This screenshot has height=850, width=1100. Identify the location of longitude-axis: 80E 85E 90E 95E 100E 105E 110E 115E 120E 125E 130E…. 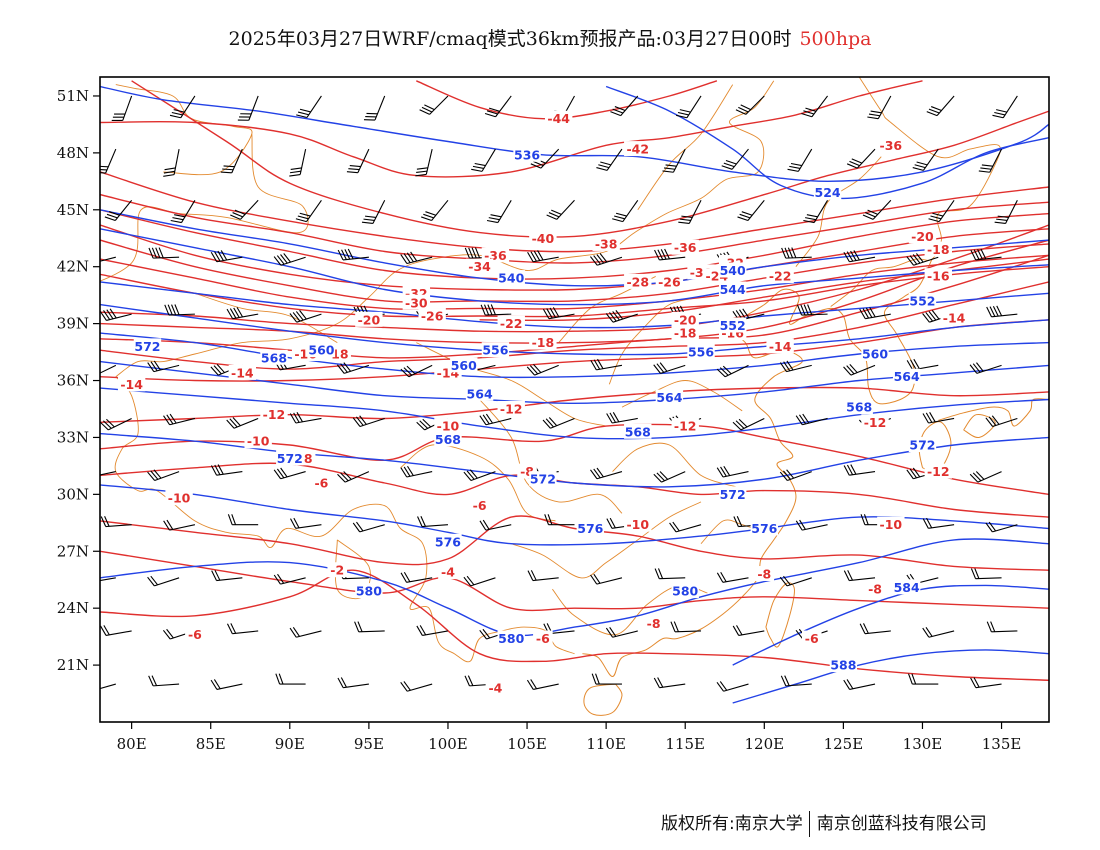
(569, 737).